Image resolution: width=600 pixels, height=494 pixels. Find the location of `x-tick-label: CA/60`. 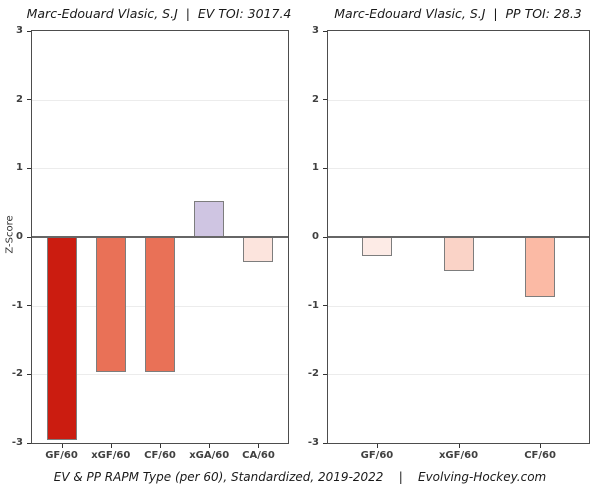

x-tick-label: CA/60 is located at coordinates (258, 455).